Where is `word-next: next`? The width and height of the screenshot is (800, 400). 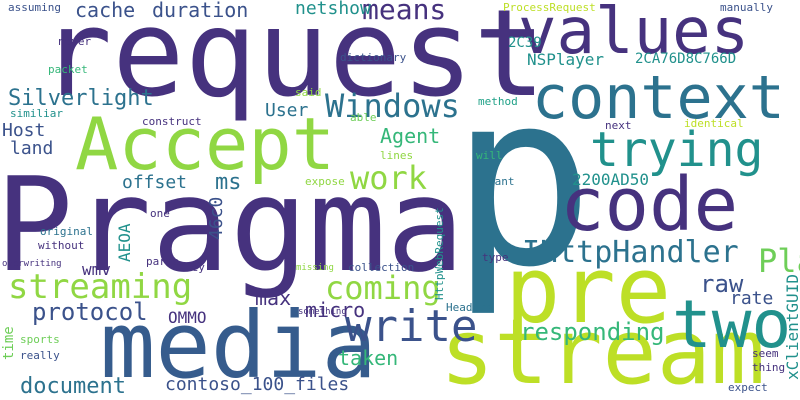
word-next: next is located at coordinates (618, 125).